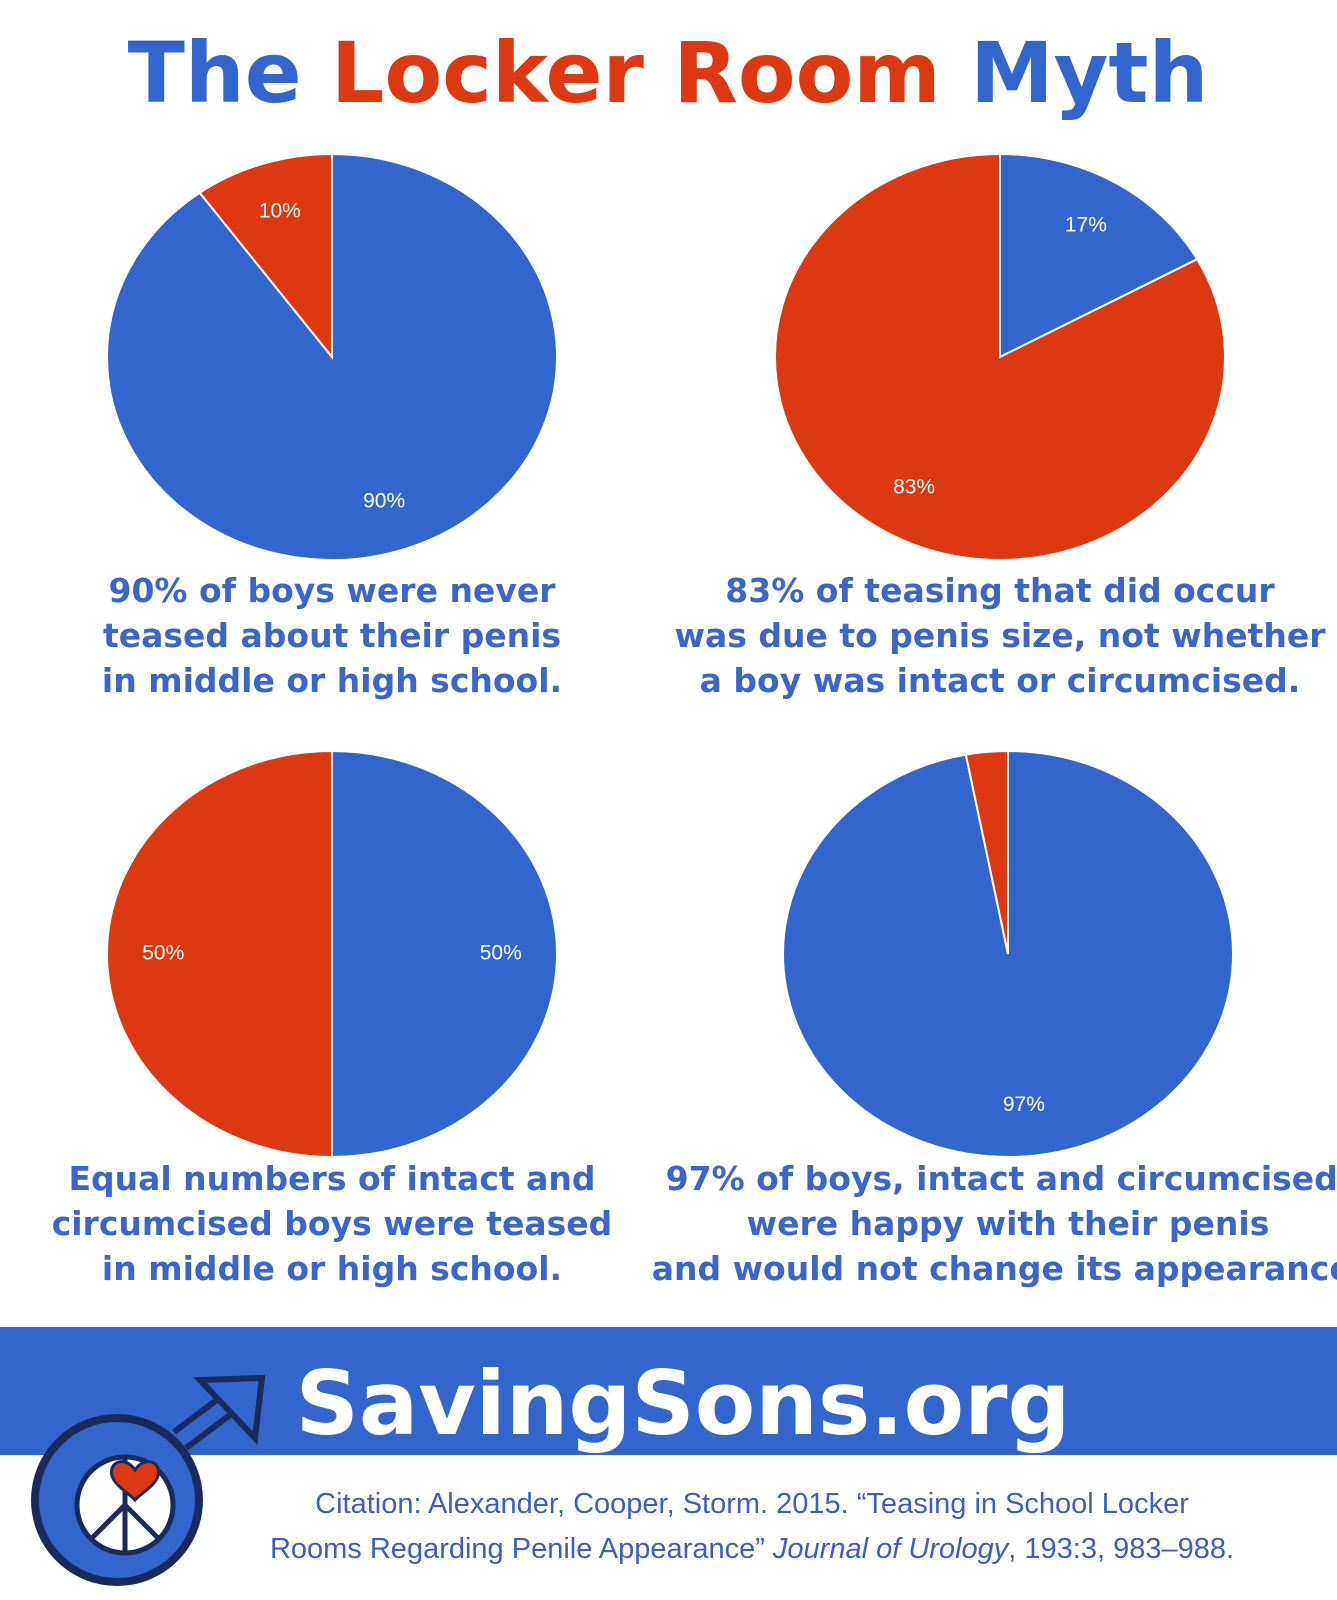  What do you see at coordinates (1089, 73) in the screenshot?
I see `title-part: Myth` at bounding box center [1089, 73].